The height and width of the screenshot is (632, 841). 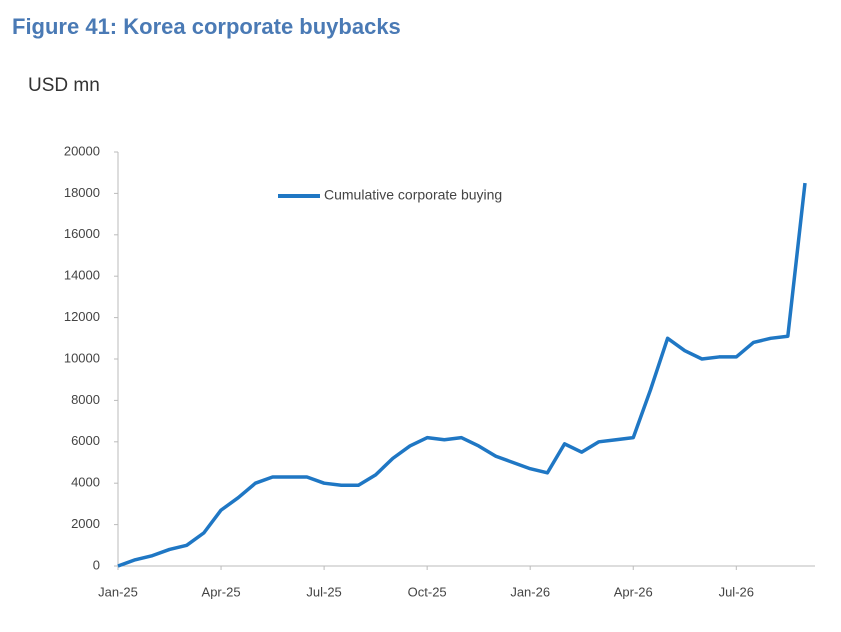 I want to click on y-tick-label: 20000, so click(x=82, y=150).